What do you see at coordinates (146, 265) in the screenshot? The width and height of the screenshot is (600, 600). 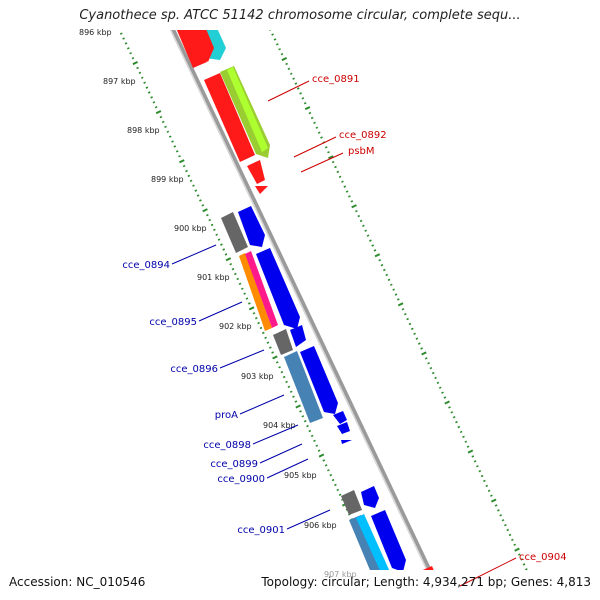 I see `gene-label-cce-0894: cce_0894` at bounding box center [146, 265].